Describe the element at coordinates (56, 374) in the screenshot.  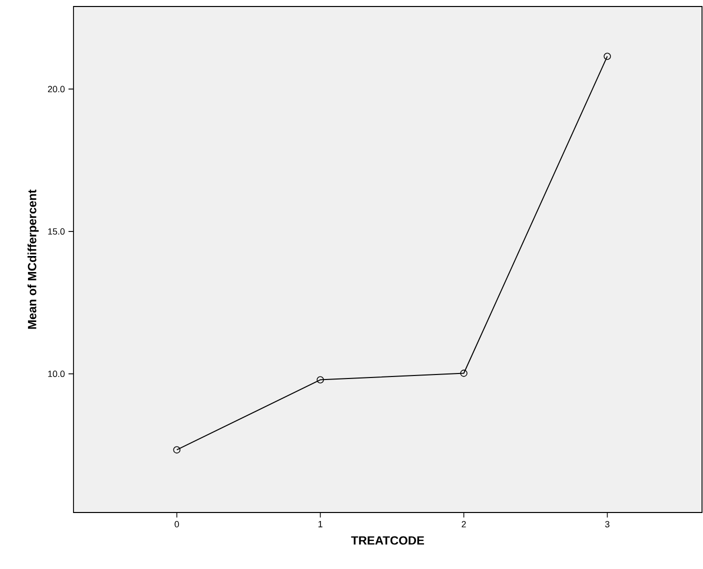
I see `y-tick-label: 10.0` at that location.